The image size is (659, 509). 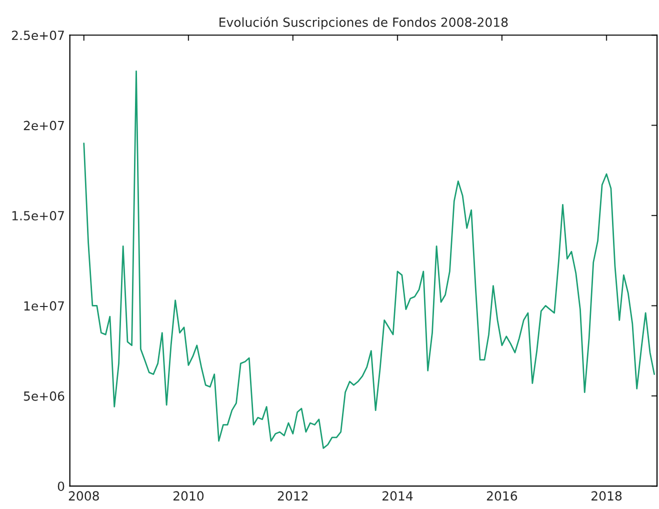 What do you see at coordinates (607, 496) in the screenshot?
I see `x-tick-label: 2018` at bounding box center [607, 496].